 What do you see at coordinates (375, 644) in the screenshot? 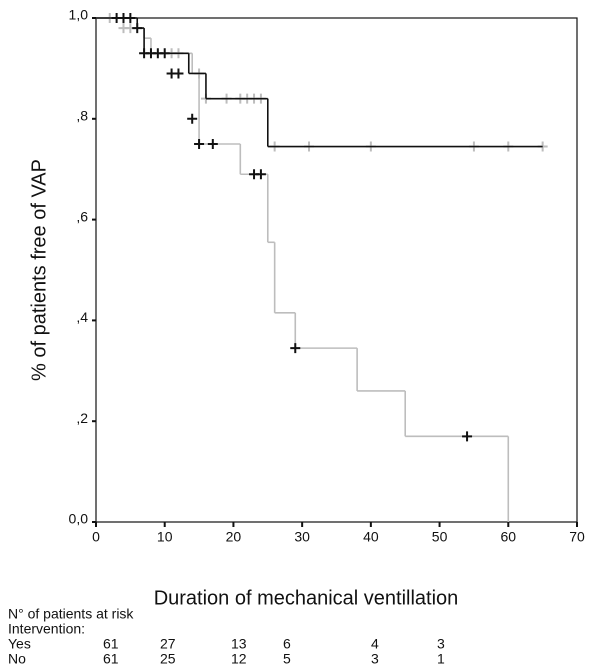
I see `risk-value: 4` at bounding box center [375, 644].